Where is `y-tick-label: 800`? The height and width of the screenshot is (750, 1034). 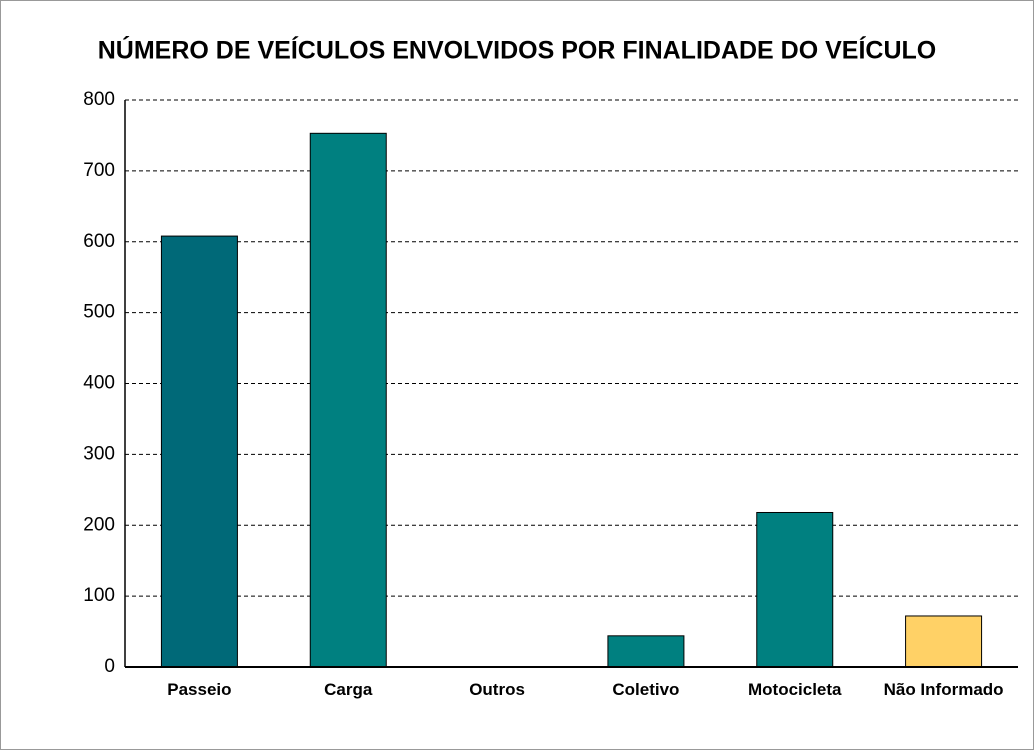
y-tick-label: 800 is located at coordinates (99, 99).